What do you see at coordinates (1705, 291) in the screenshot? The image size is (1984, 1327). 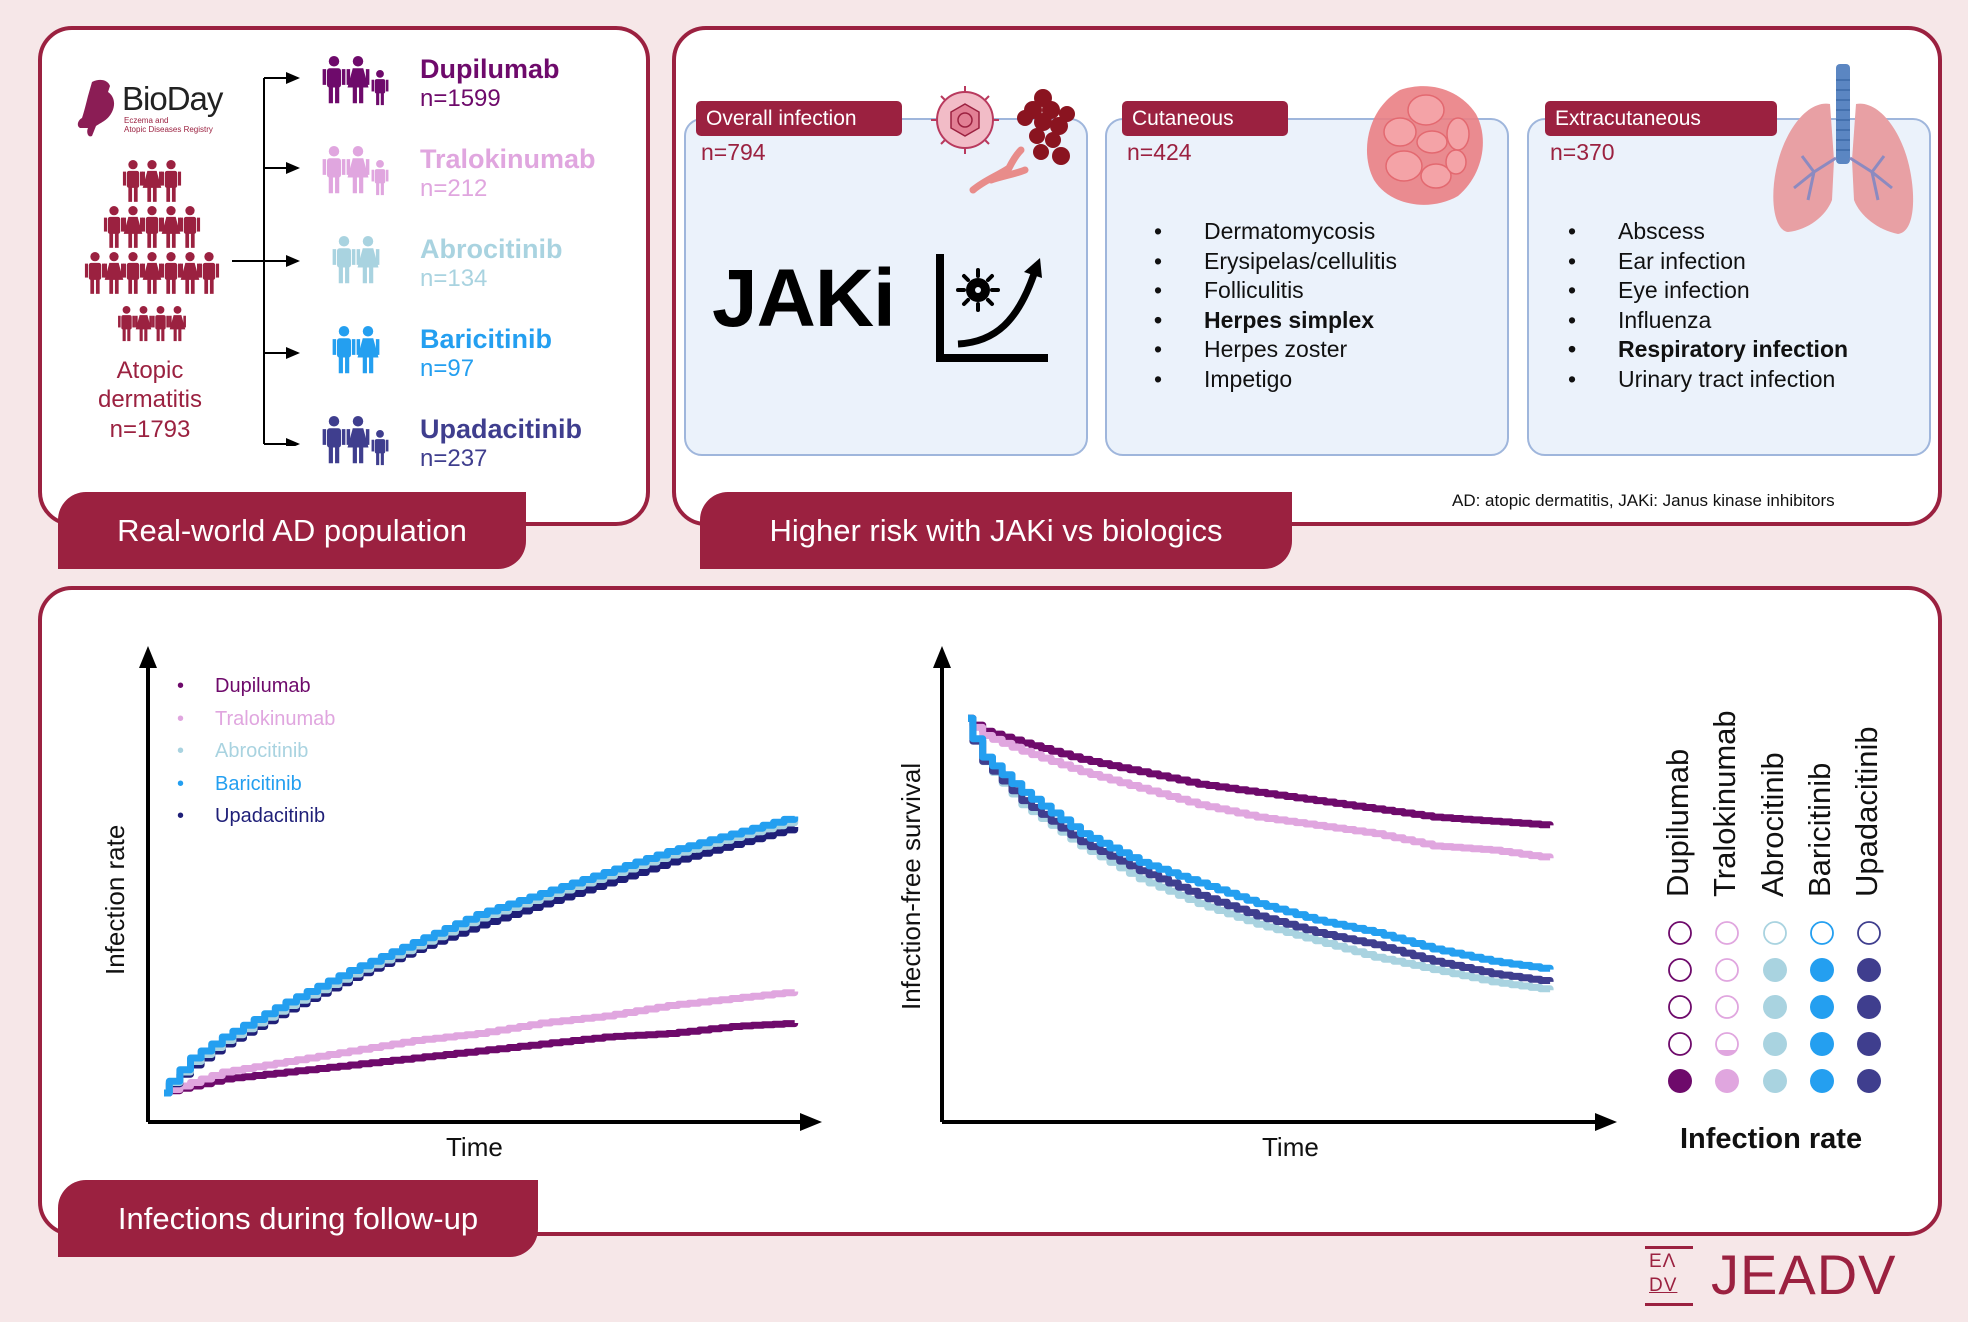 I see `infection-type-item: Eye infection` at bounding box center [1705, 291].